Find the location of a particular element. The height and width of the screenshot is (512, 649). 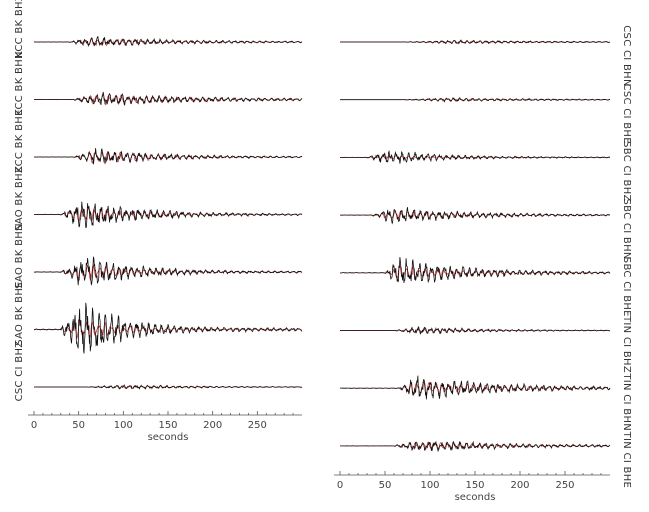

trace-label: TIN CI BHN is located at coordinates (626, 401).